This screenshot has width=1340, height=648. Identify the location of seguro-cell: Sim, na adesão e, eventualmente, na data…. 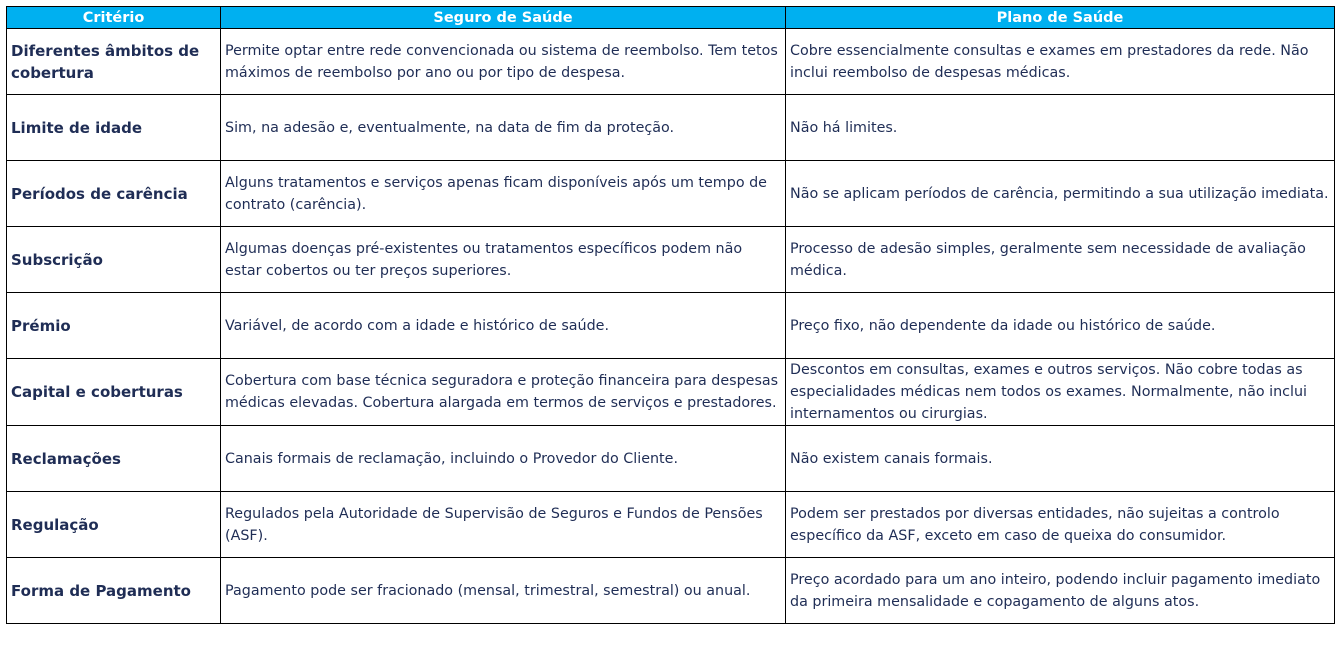
(503, 127).